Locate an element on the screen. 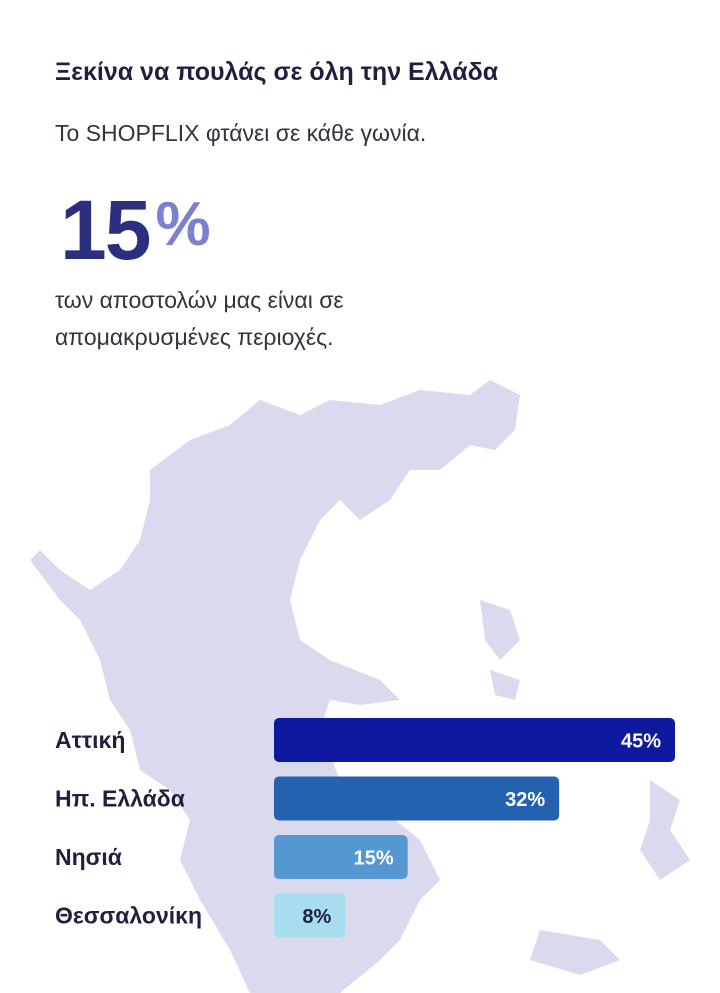 The width and height of the screenshot is (720, 993). description-line: απομακρυσμένες περιοχές. is located at coordinates (194, 337).